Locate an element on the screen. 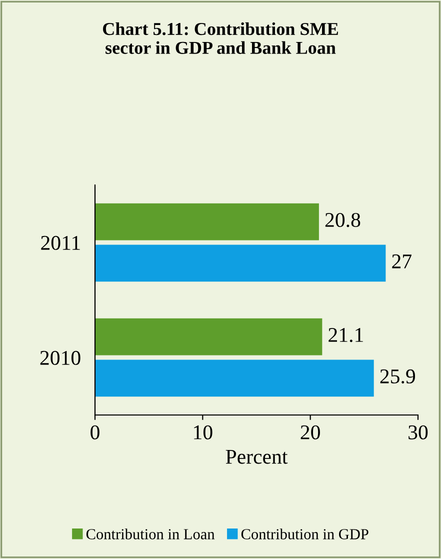 This screenshot has width=441, height=559. x-tick-label: 10 is located at coordinates (203, 432).